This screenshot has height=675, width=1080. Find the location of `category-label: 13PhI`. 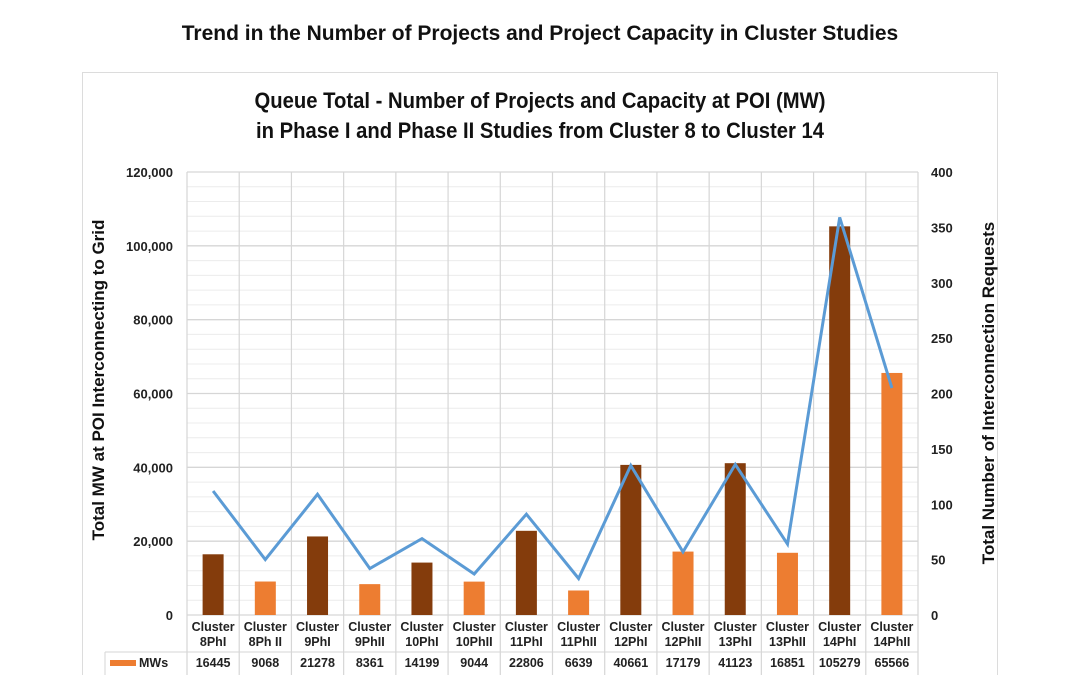

category-label: 13PhI is located at coordinates (735, 642).